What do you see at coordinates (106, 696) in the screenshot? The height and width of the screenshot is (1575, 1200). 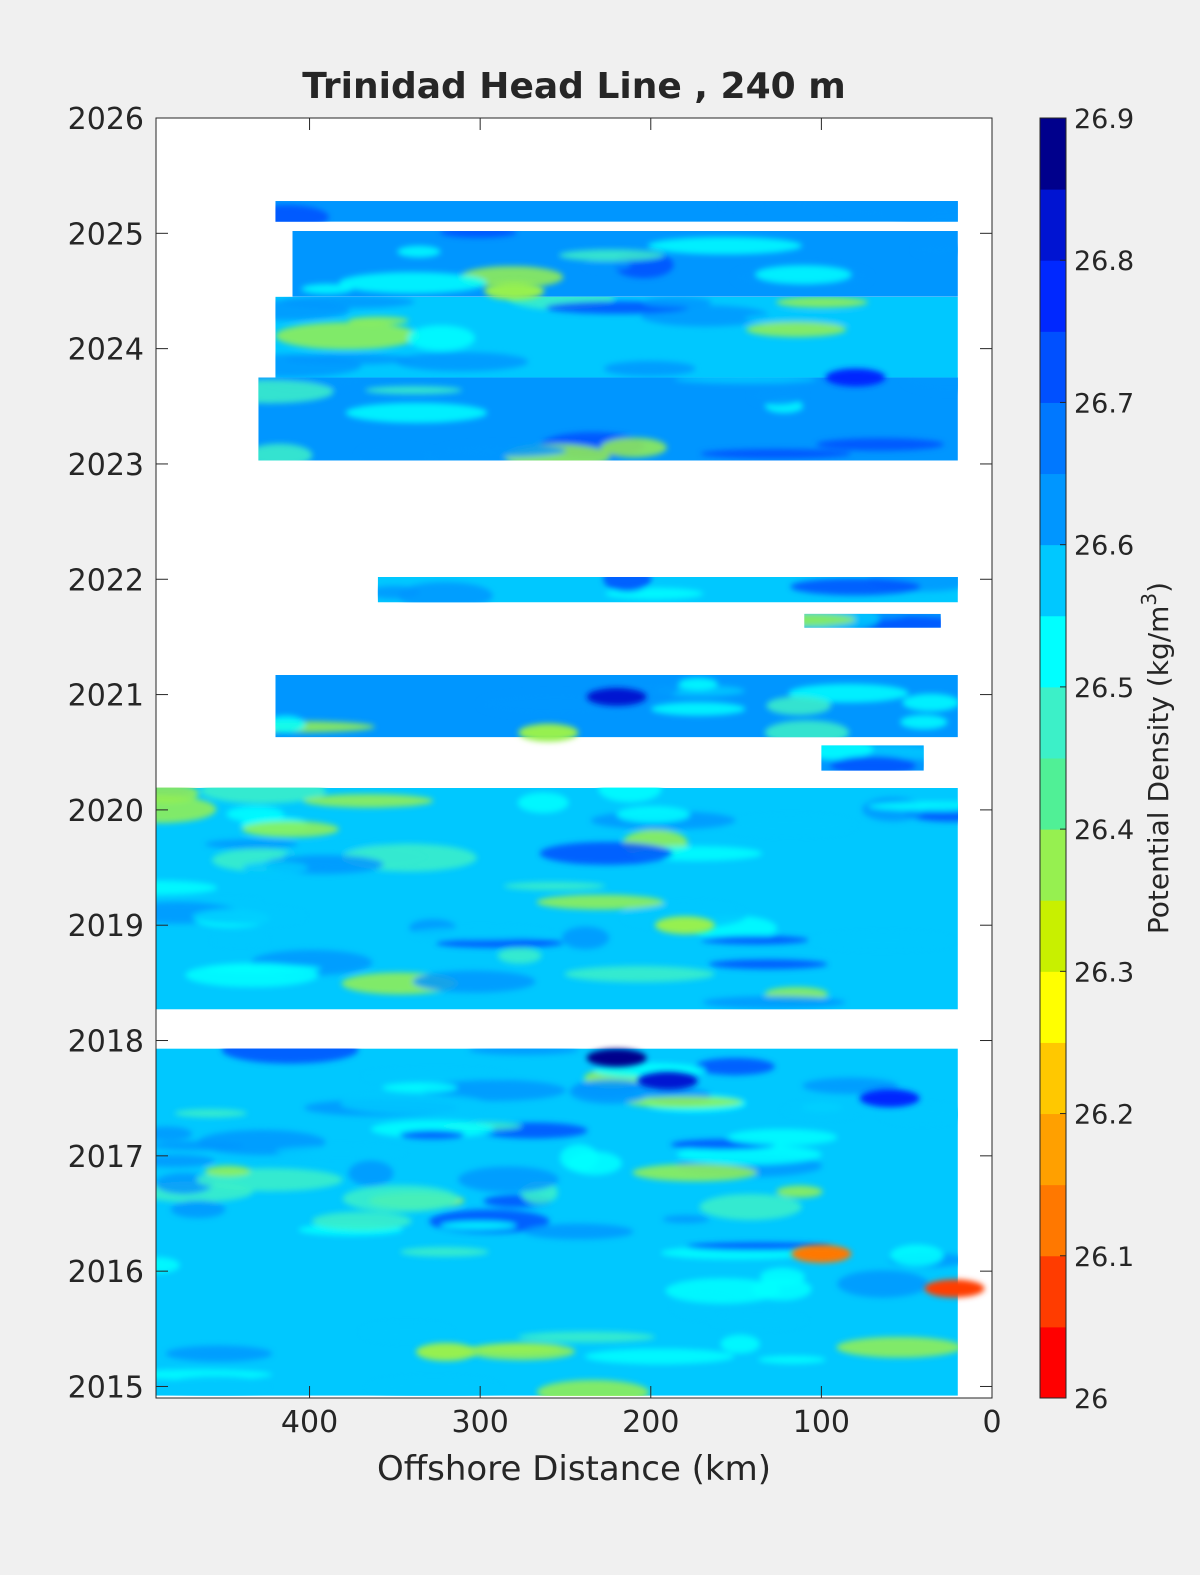 I see `y-tick-label: 2021` at bounding box center [106, 696].